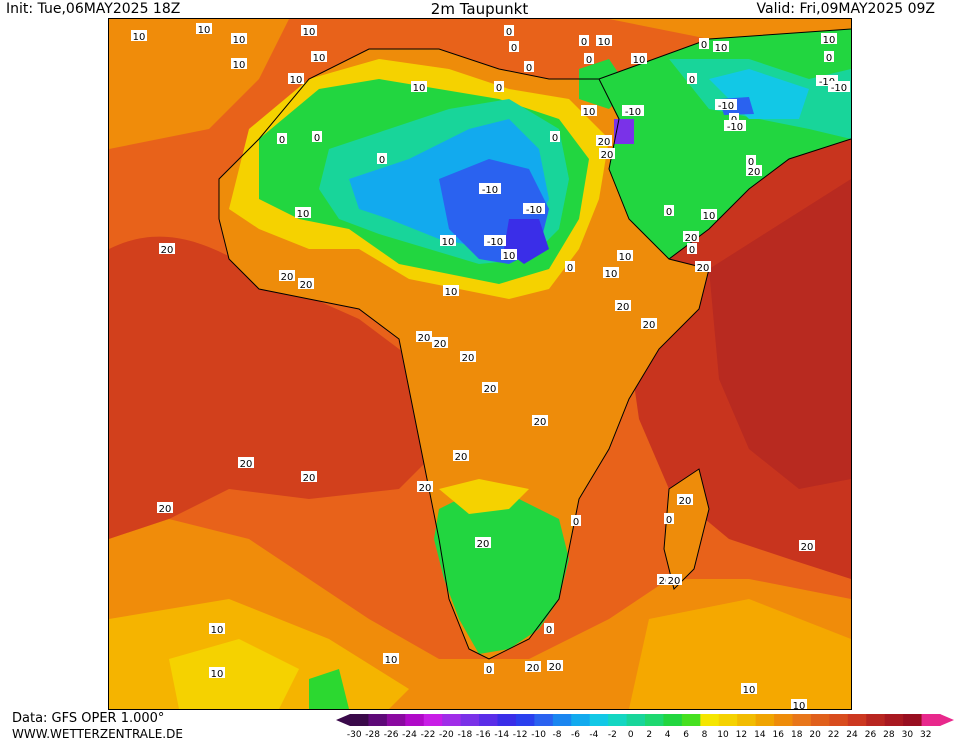  I want to click on south-indian-yellow, so click(740, 654).